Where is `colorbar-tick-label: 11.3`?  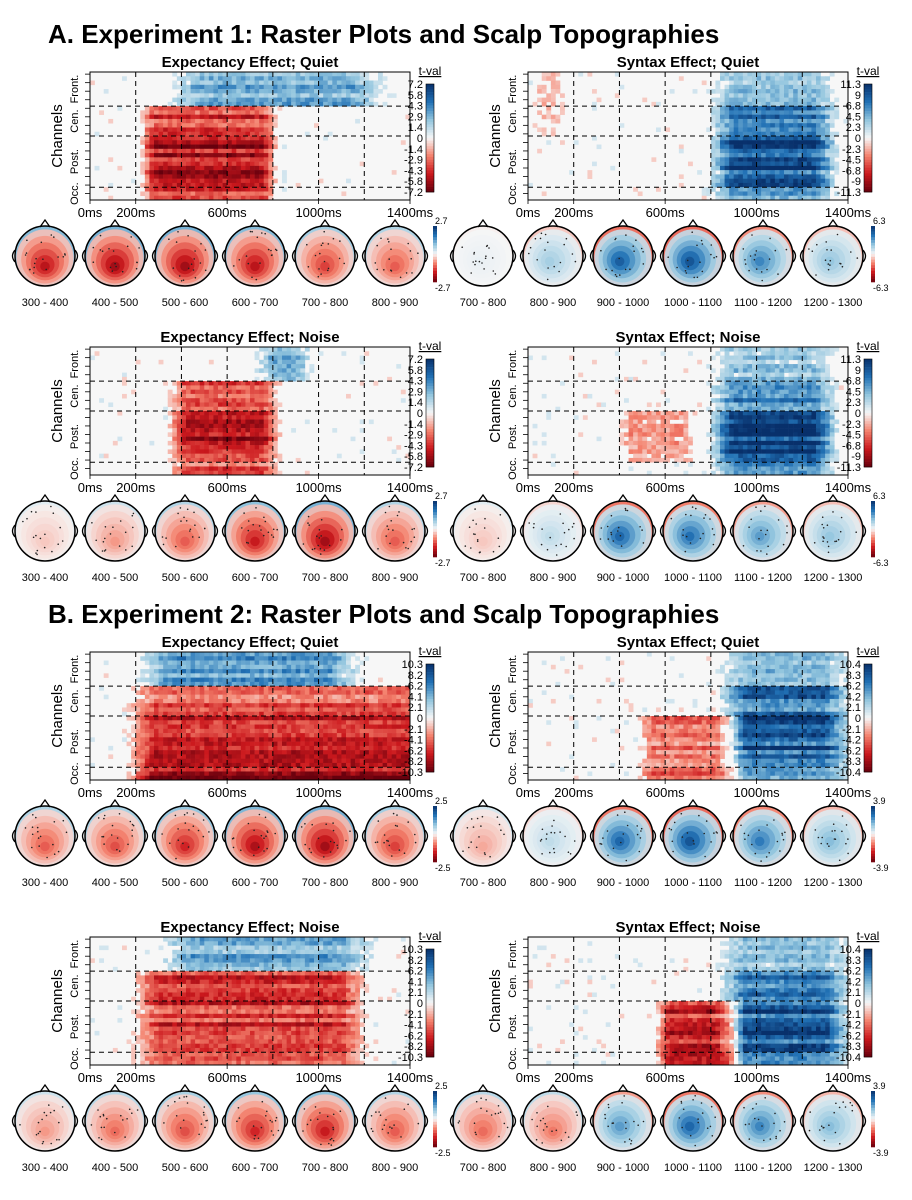 colorbar-tick-label: 11.3 is located at coordinates (850, 85).